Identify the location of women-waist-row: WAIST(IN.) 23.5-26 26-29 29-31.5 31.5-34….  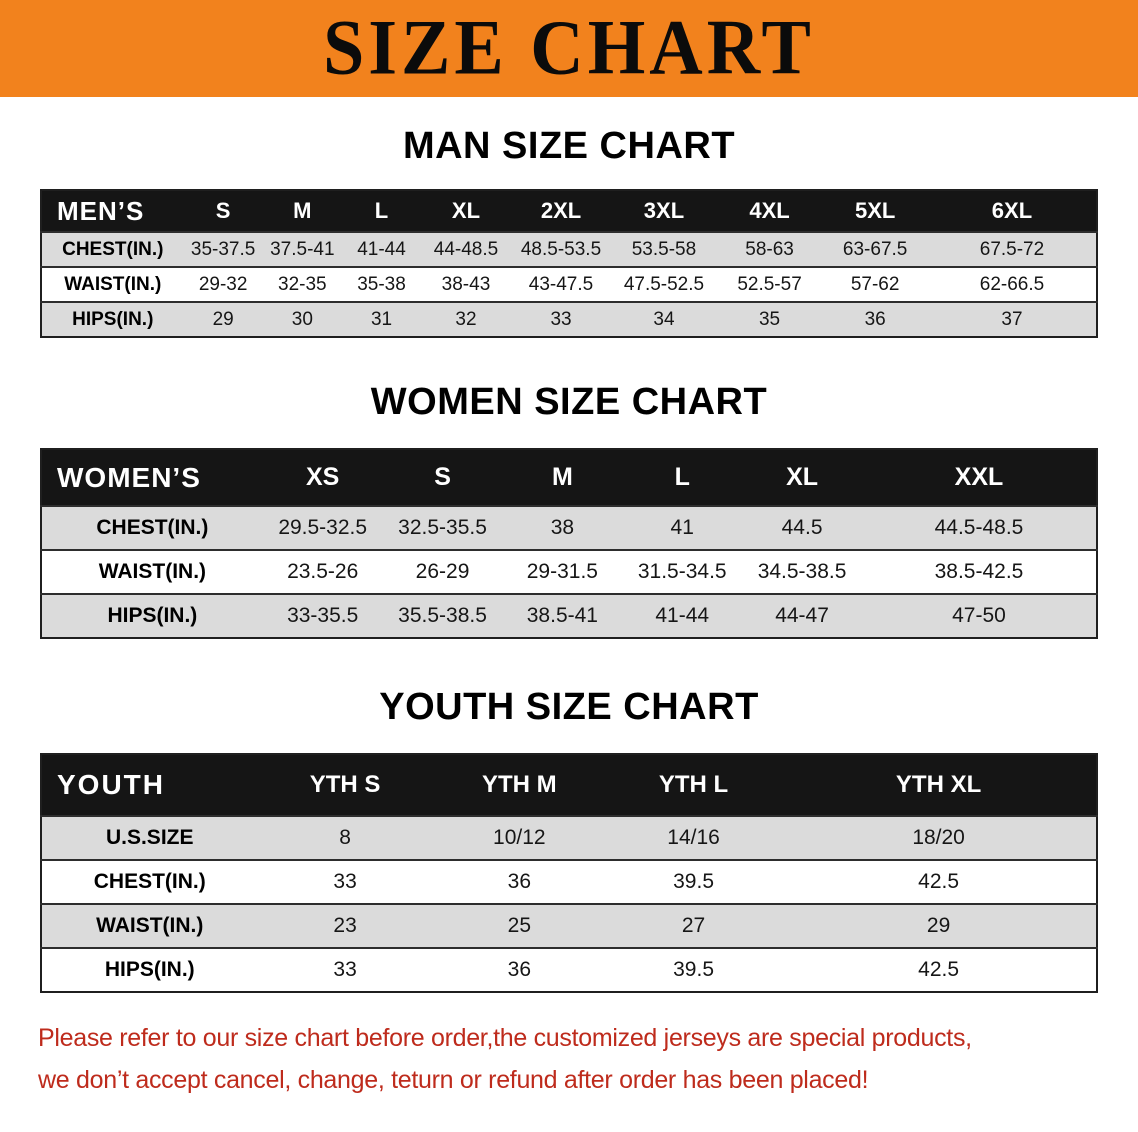
(569, 572).